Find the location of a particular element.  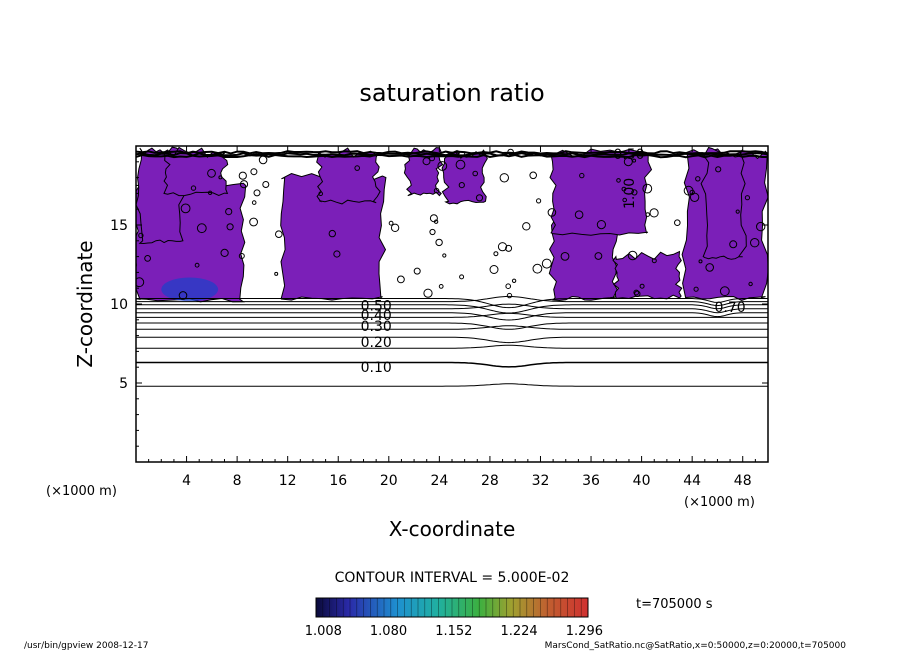

contour-label: 0.70 is located at coordinates (730, 308).